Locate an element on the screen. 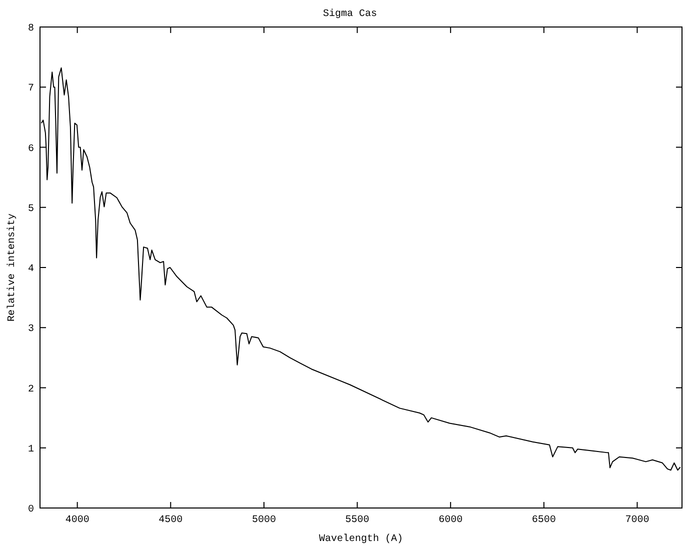  x-tick-label: 6500 is located at coordinates (544, 520).